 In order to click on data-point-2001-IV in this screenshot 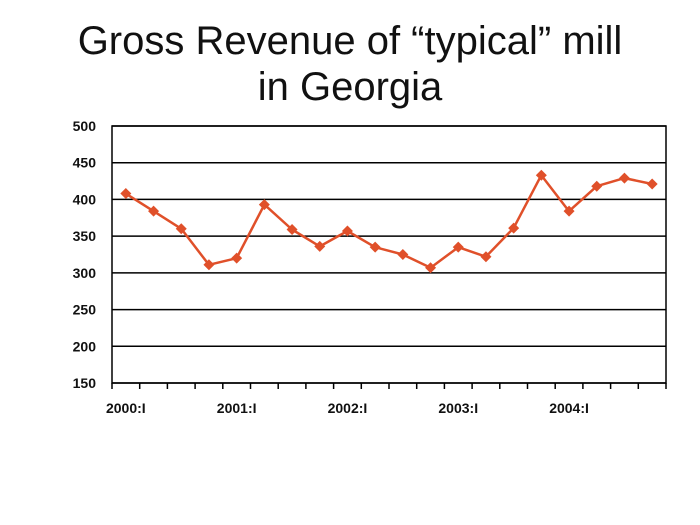, I will do `click(320, 246)`.